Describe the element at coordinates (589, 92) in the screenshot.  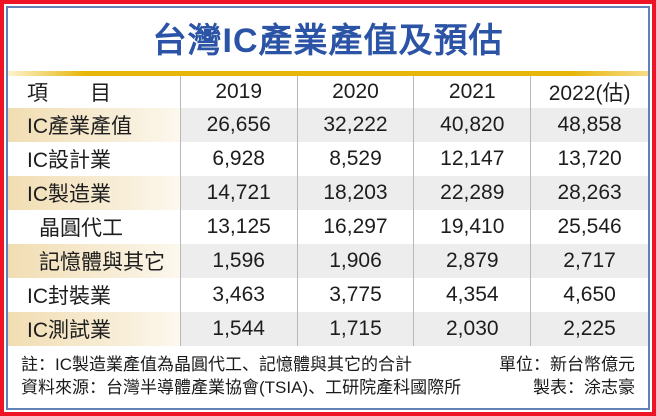
I see `header-year-2022: 2022(估)` at that location.